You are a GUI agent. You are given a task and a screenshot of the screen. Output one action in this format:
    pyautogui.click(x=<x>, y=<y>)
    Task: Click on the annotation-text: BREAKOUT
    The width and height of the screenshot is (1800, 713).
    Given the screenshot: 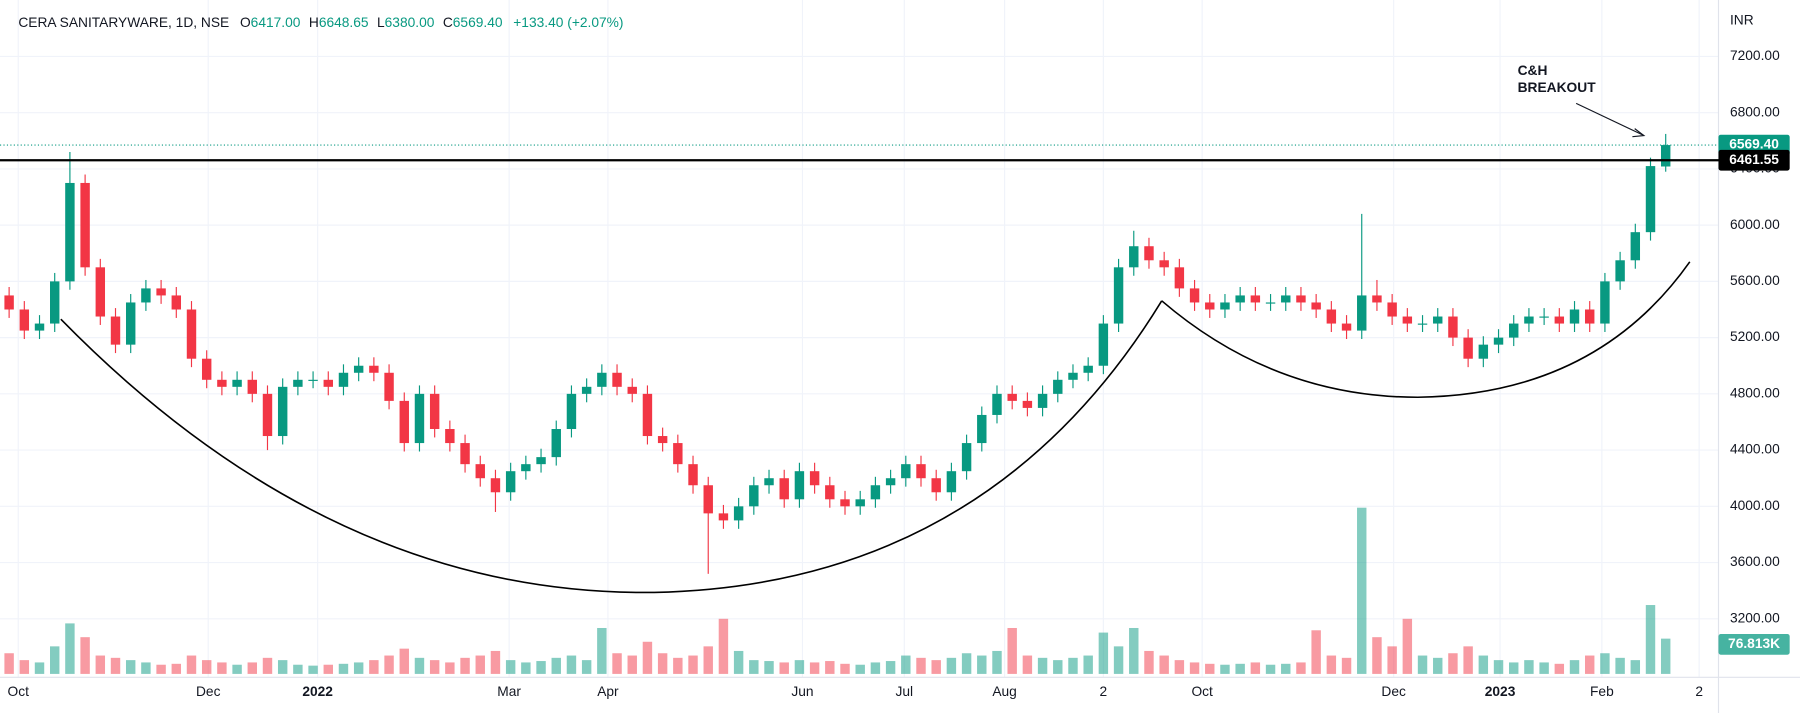 What is the action you would take?
    pyautogui.click(x=1557, y=87)
    